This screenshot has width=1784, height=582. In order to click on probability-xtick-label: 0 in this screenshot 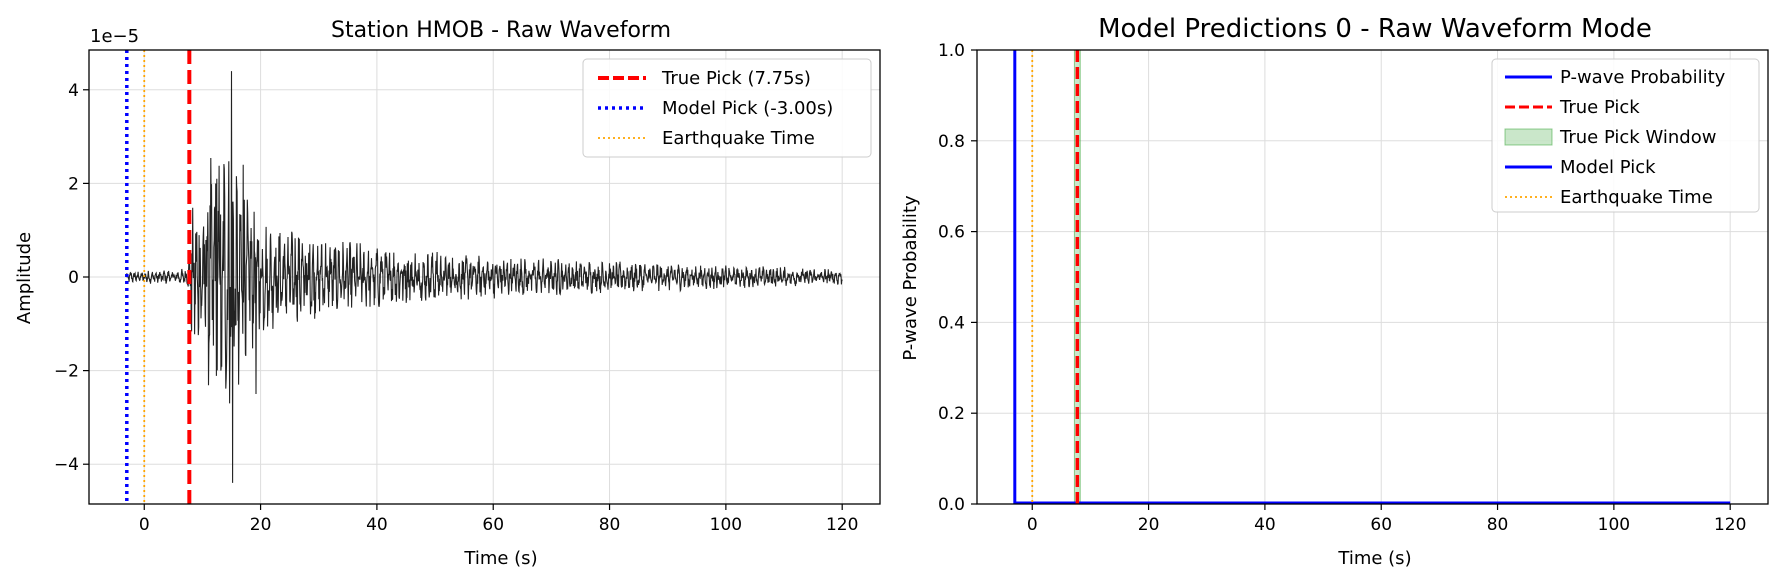, I will do `click(1032, 525)`.